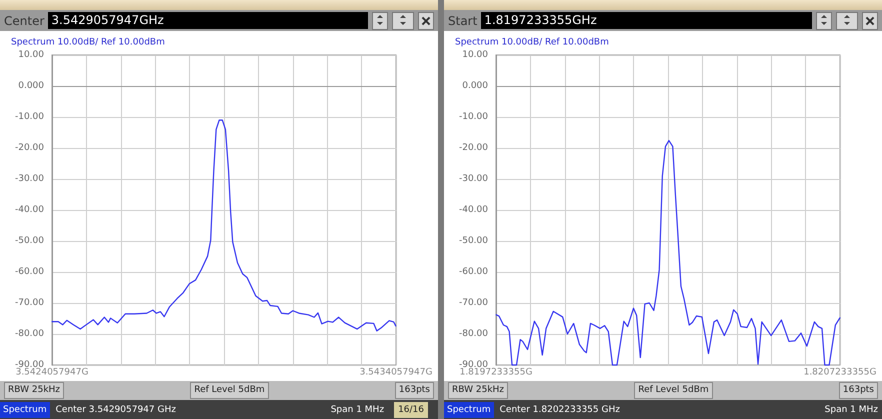  I want to click on text: 1.8197233355GHz, so click(646, 20).